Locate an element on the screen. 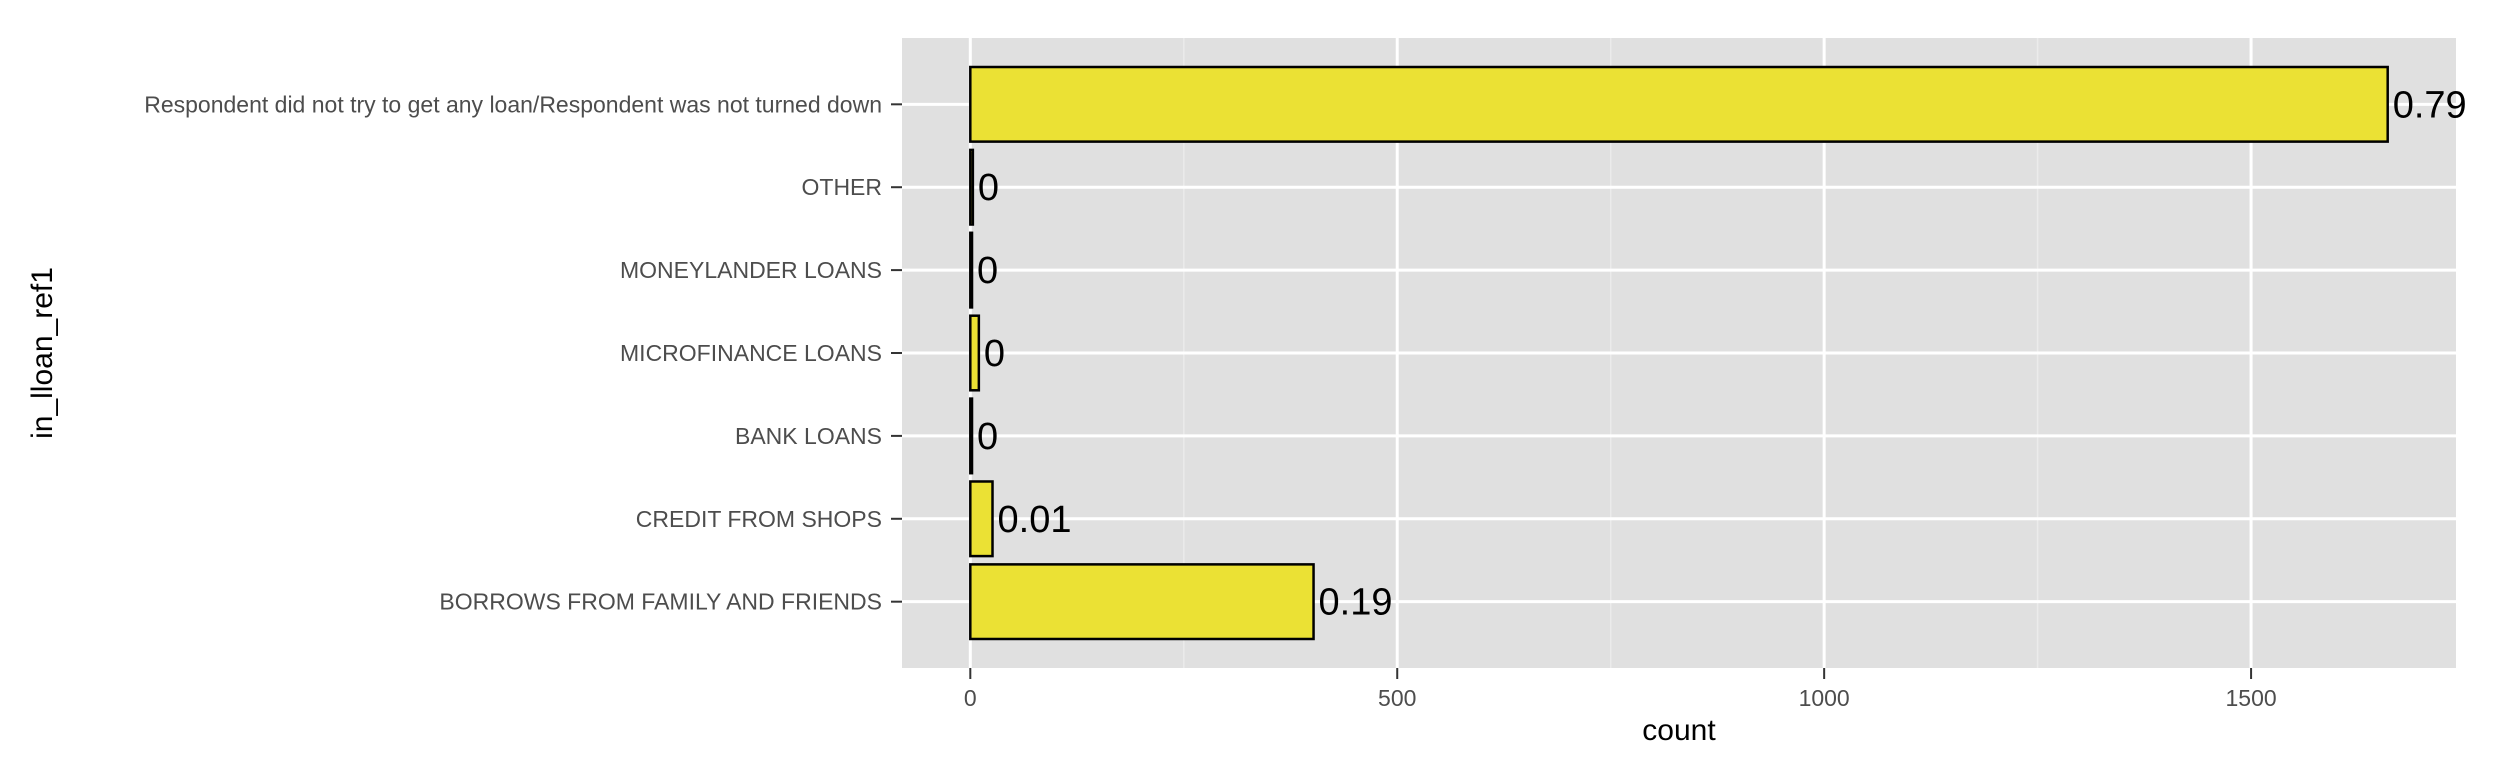 This screenshot has width=2496, height=768. x-axis: 0 500 1000 1500 is located at coordinates (1620, 689).